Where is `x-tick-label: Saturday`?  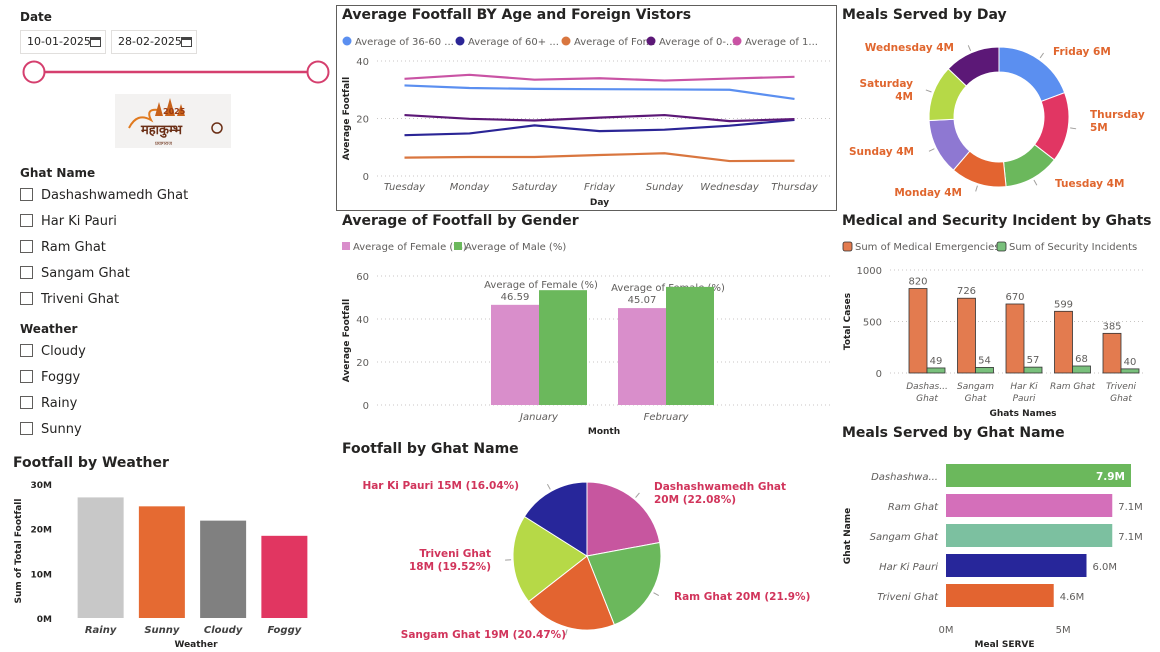
x-tick-label: Saturday is located at coordinates (535, 187).